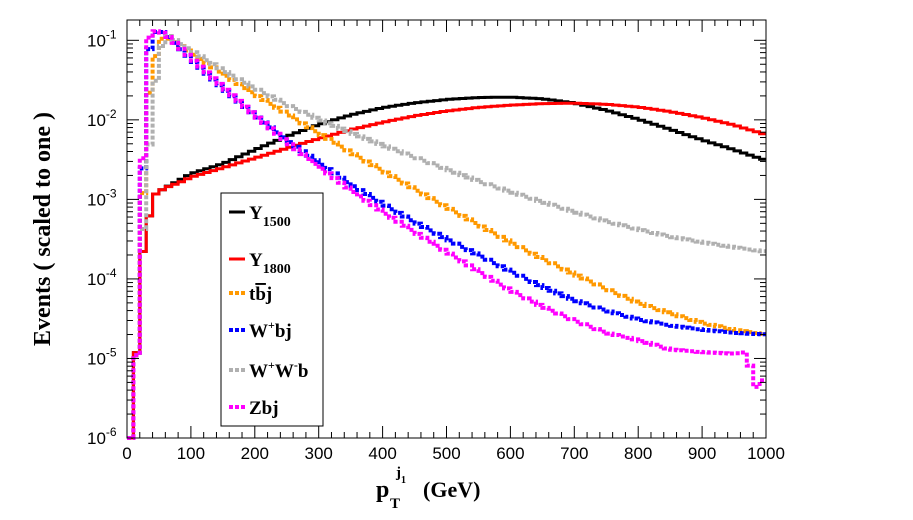 The width and height of the screenshot is (913, 520). I want to click on legend: Y1500 Y1800 tbj W+bj W+W-b Zbj, so click(272, 309).